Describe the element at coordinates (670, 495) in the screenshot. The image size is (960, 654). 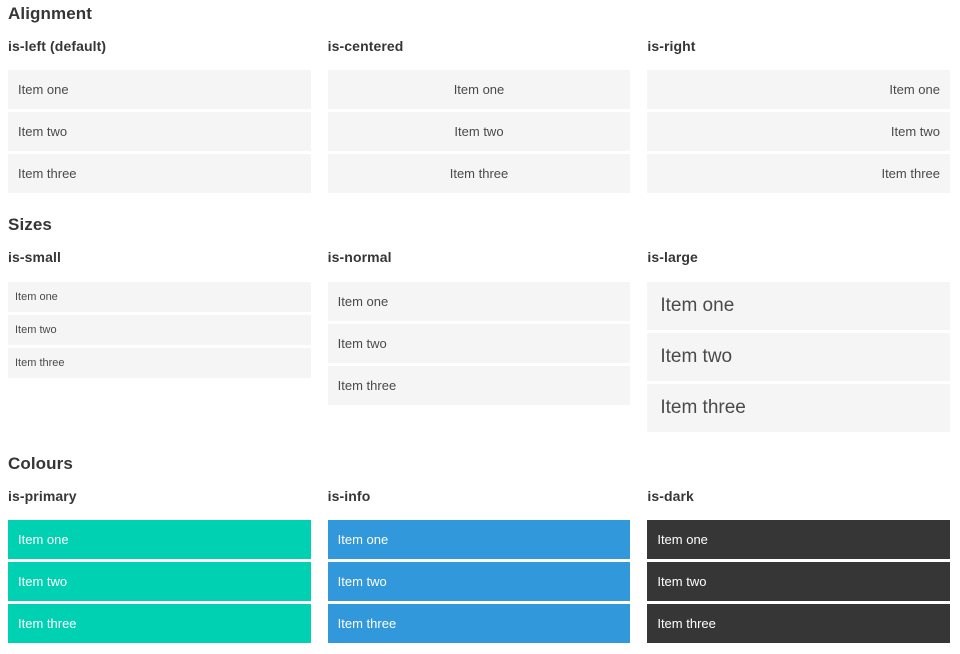
I see `group-label-is-dark: is-dark` at that location.